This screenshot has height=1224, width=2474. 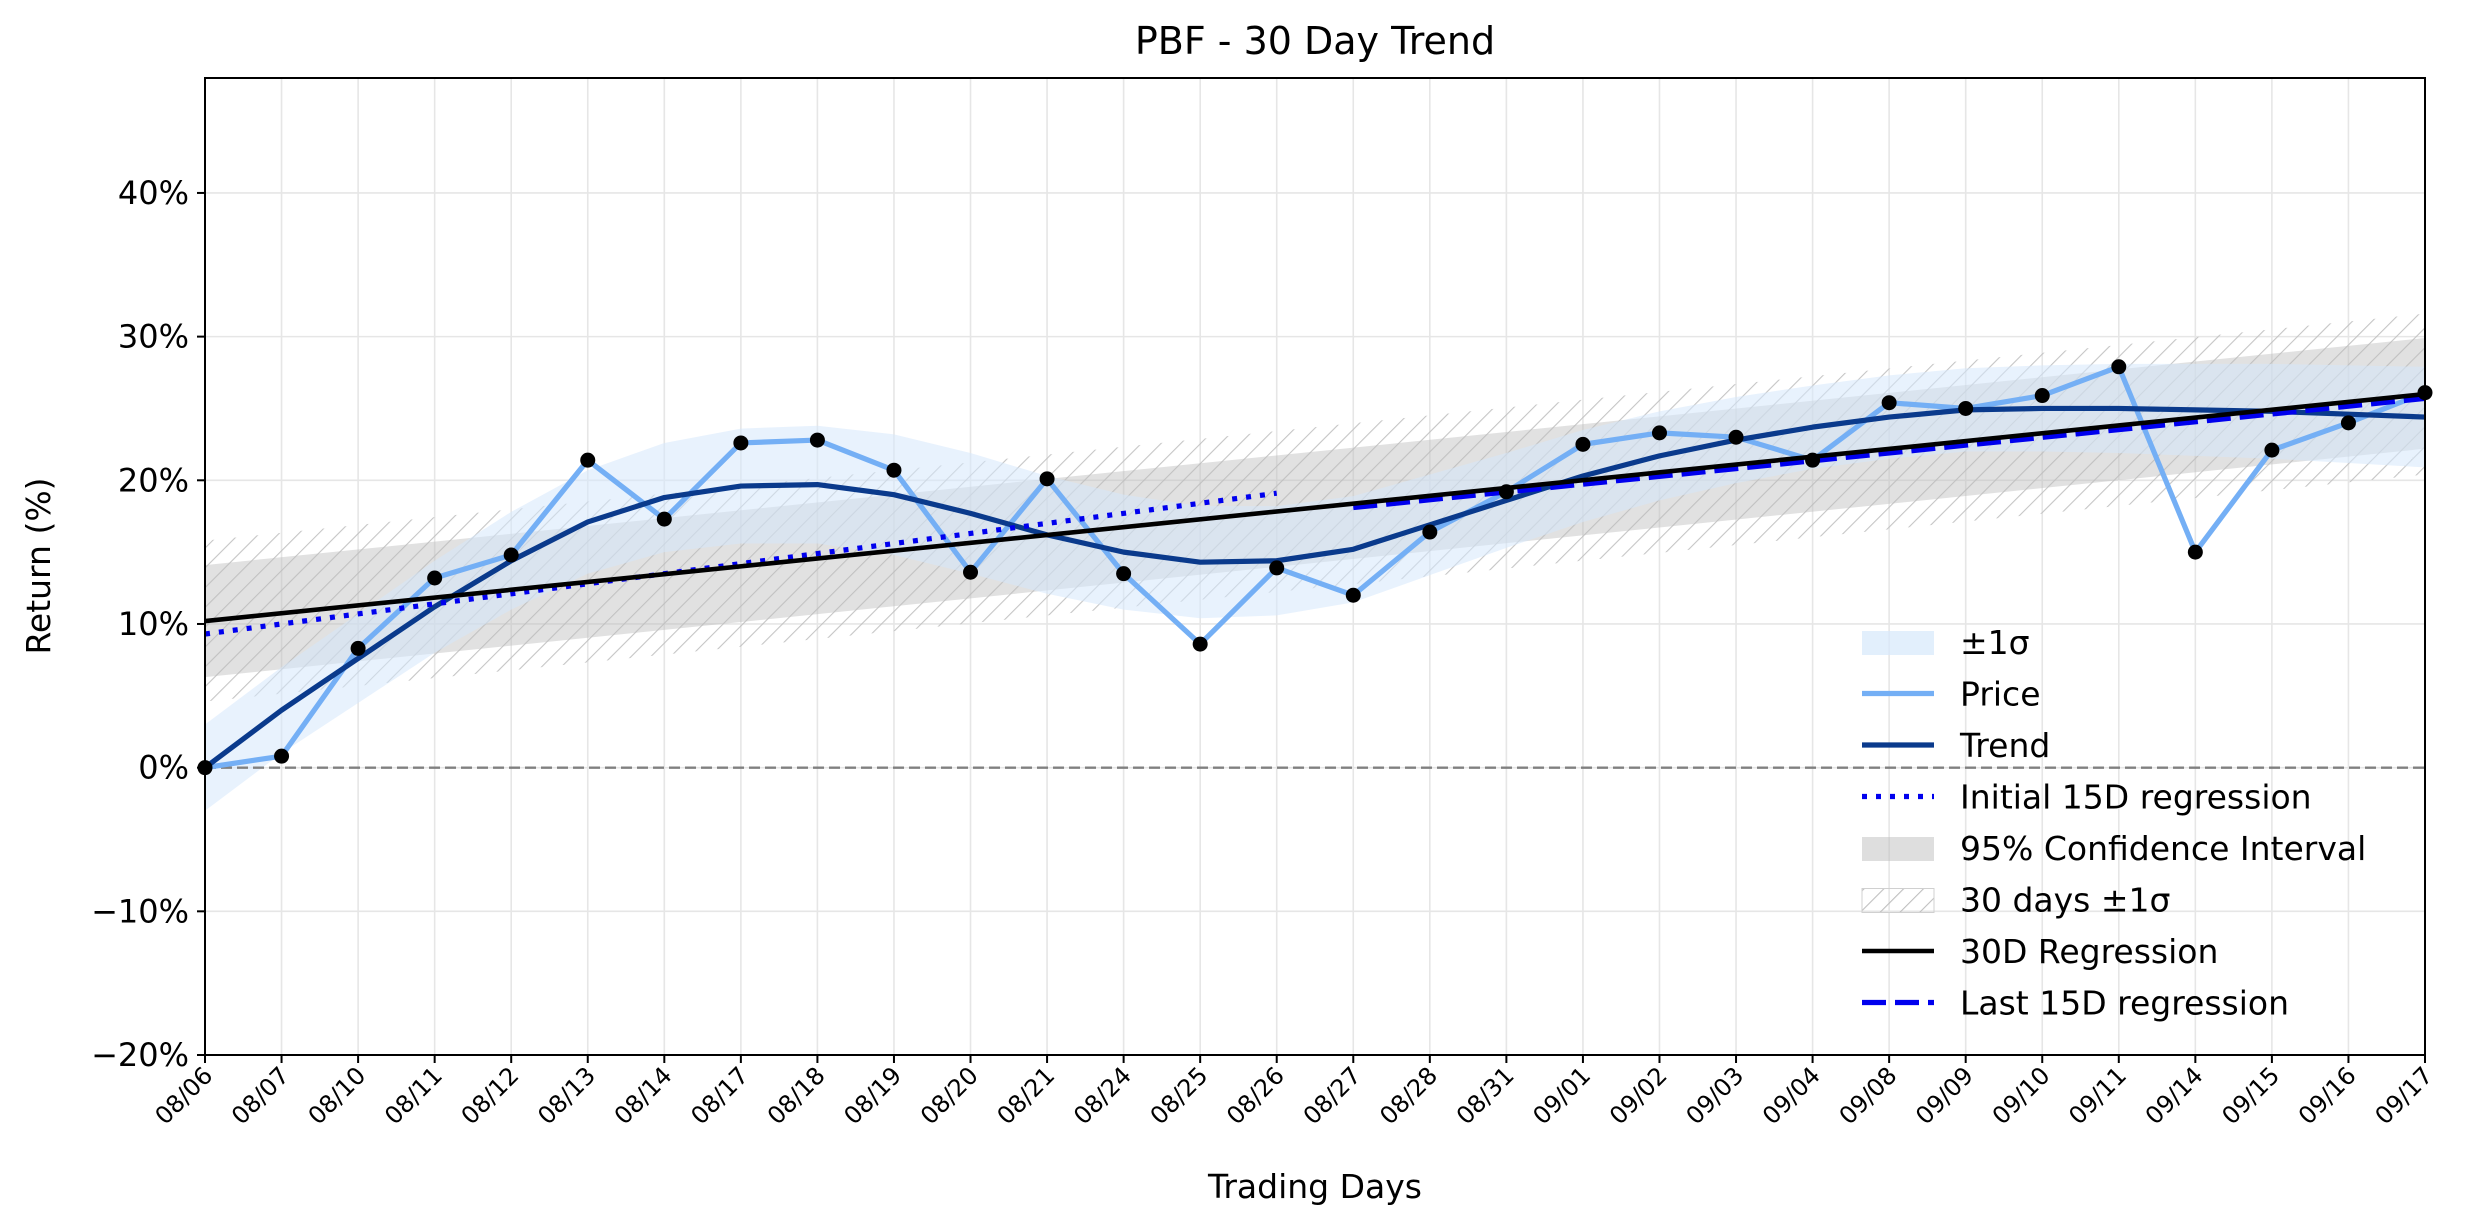 What do you see at coordinates (1715, 1095) in the screenshot?
I see `x-tick-label: 09/03` at bounding box center [1715, 1095].